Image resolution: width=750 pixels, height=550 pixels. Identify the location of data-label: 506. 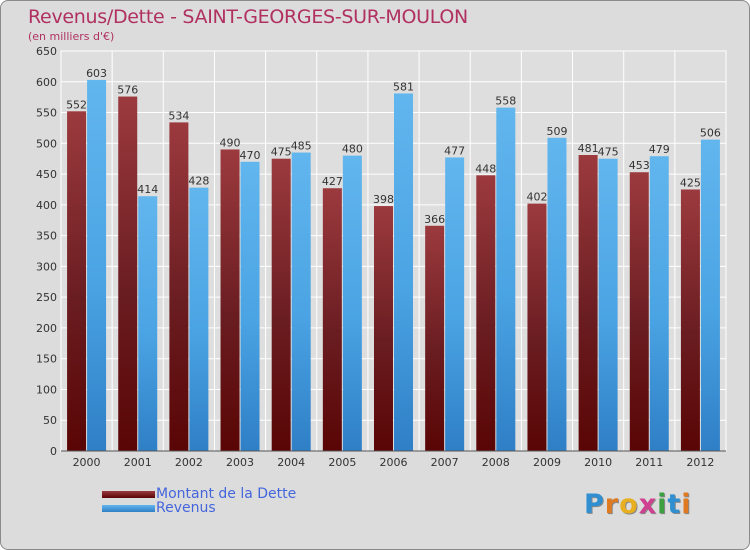
(710, 133).